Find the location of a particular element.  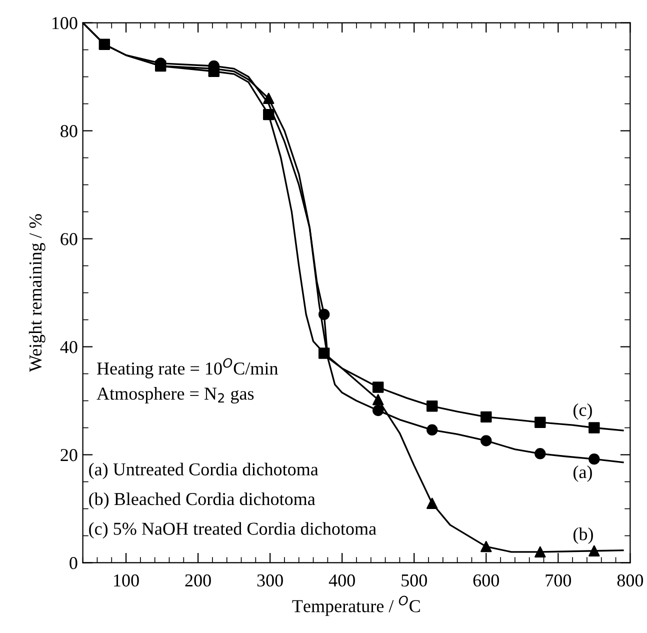

annotation: (c) 5% NaOH treated Cordia dichotoma is located at coordinates (232, 530).